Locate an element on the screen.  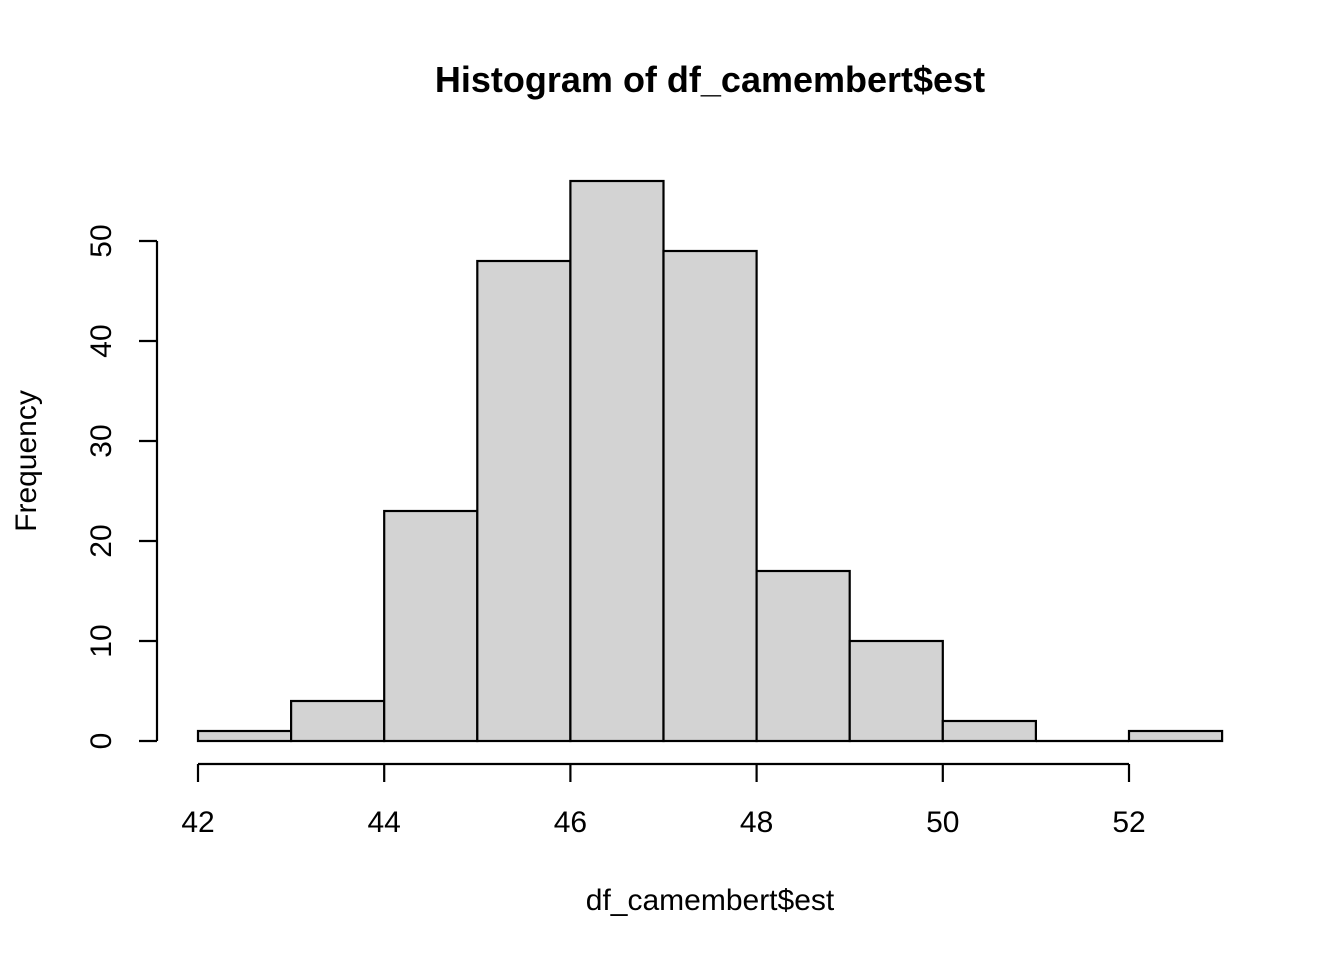
y-tick-label: 50 is located at coordinates (101, 240).